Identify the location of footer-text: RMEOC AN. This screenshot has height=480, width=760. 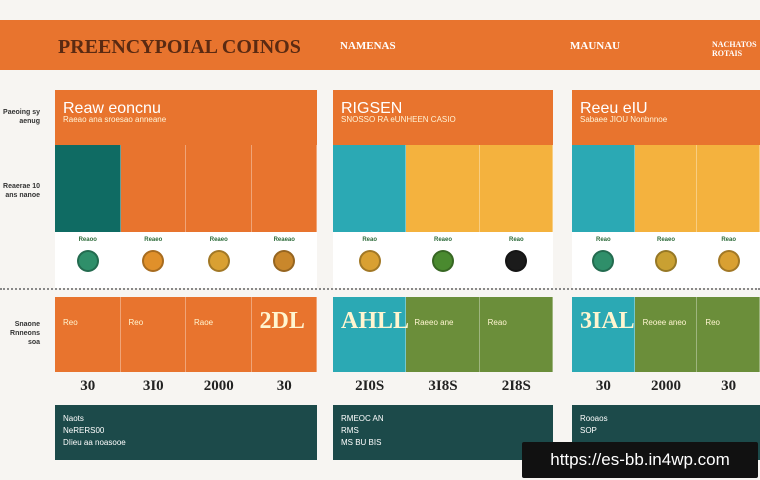
(362, 418).